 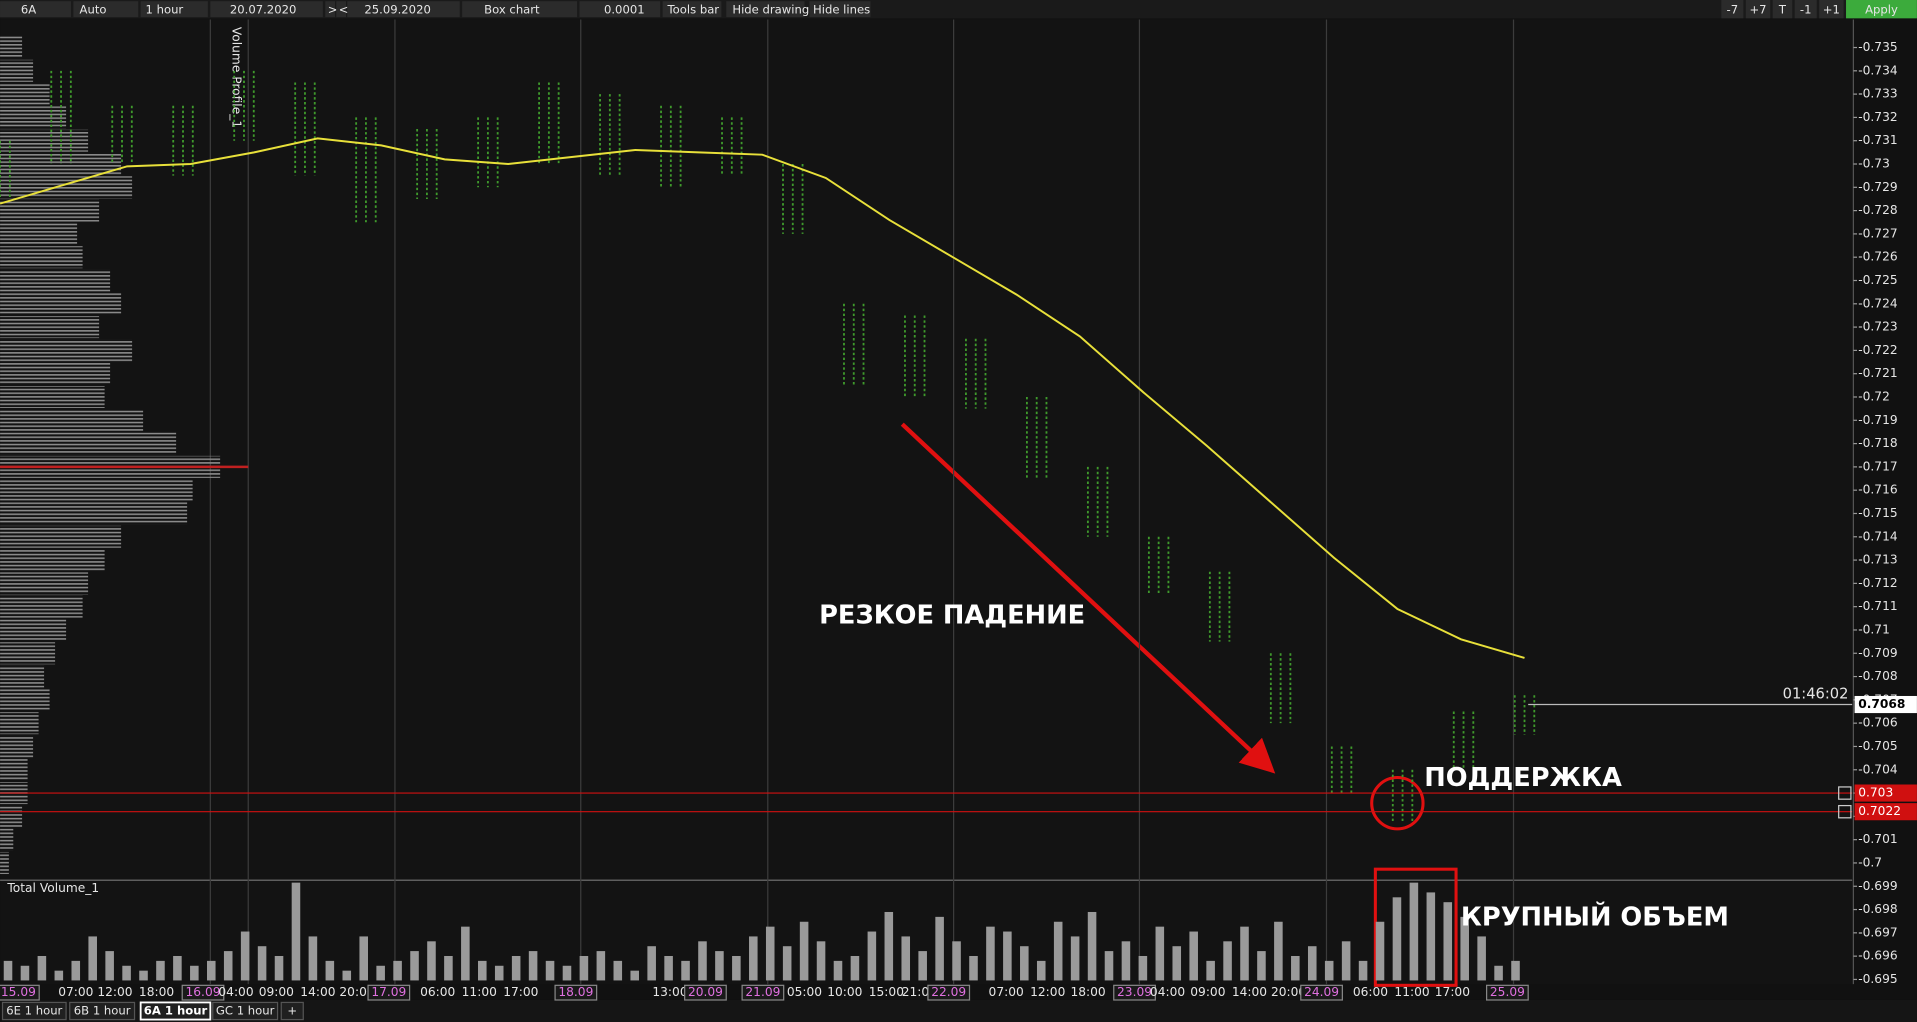 What do you see at coordinates (958, 1010) in the screenshot?
I see `tab-bar` at bounding box center [958, 1010].